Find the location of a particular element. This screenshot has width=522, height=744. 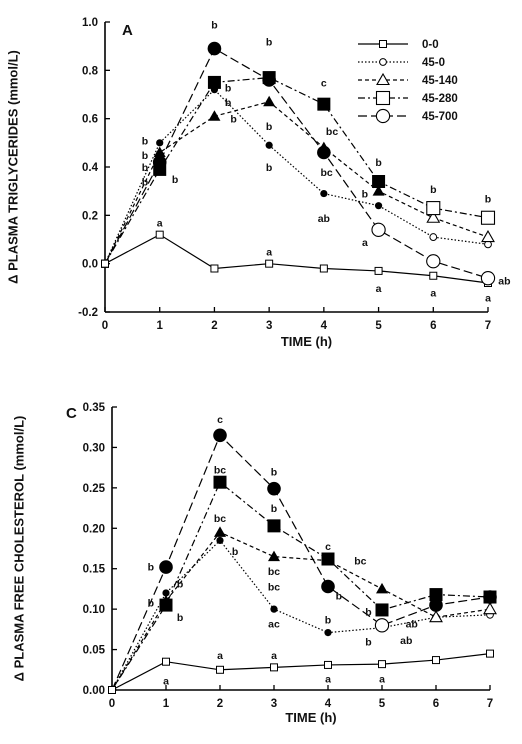

y-tick-label: -0.2 is located at coordinates (88, 313).